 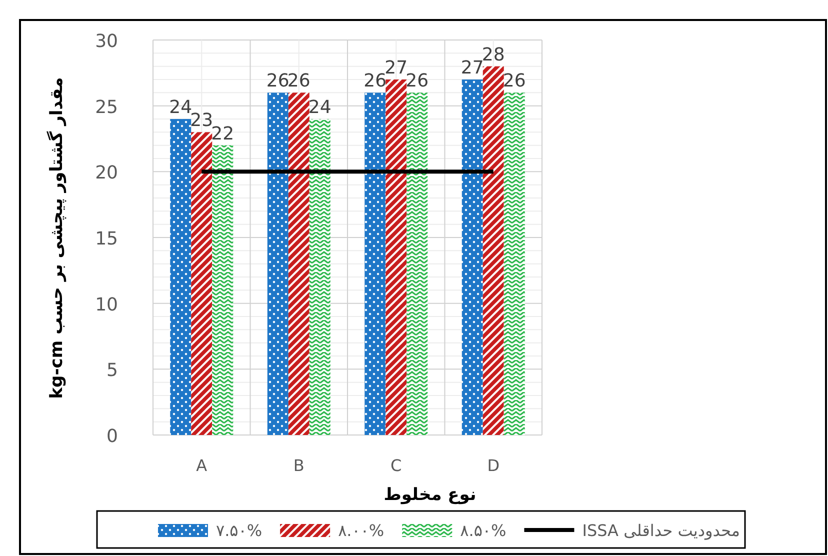 What do you see at coordinates (106, 173) in the screenshot?
I see `y-tick-label: 20` at bounding box center [106, 173].